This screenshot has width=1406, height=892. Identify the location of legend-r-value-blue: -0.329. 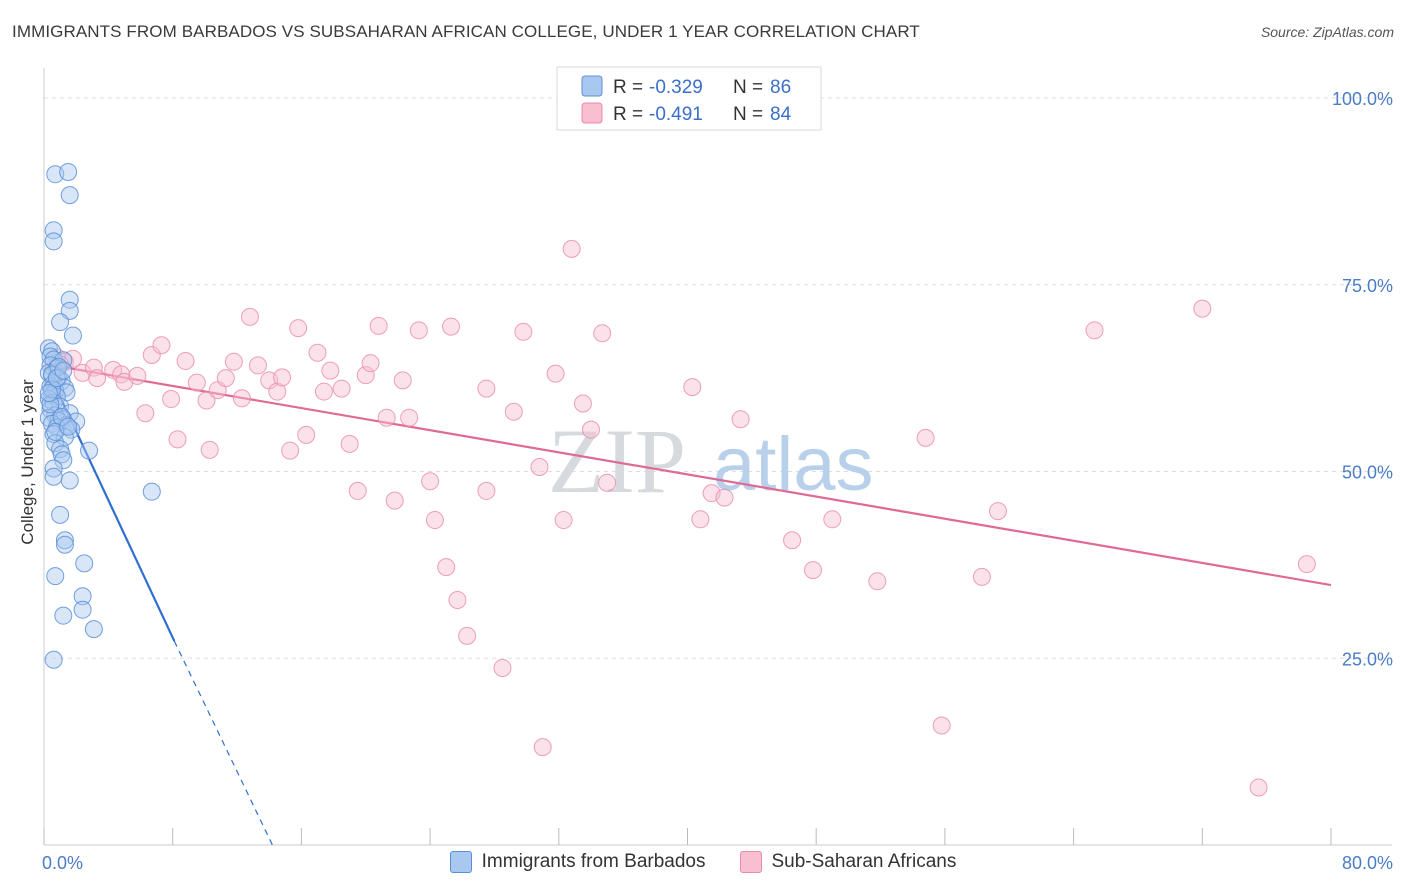
(676, 87).